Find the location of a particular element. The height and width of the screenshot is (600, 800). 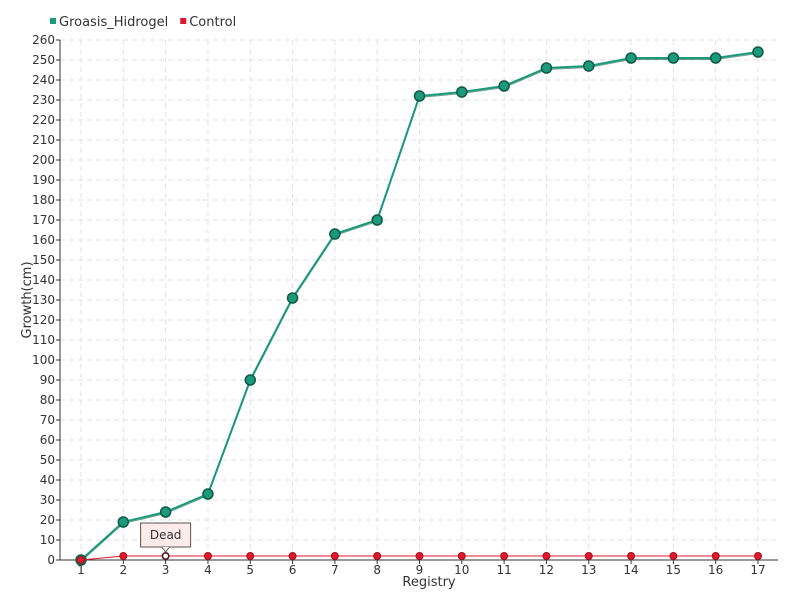

x-axis-title: Registry is located at coordinates (429, 582).